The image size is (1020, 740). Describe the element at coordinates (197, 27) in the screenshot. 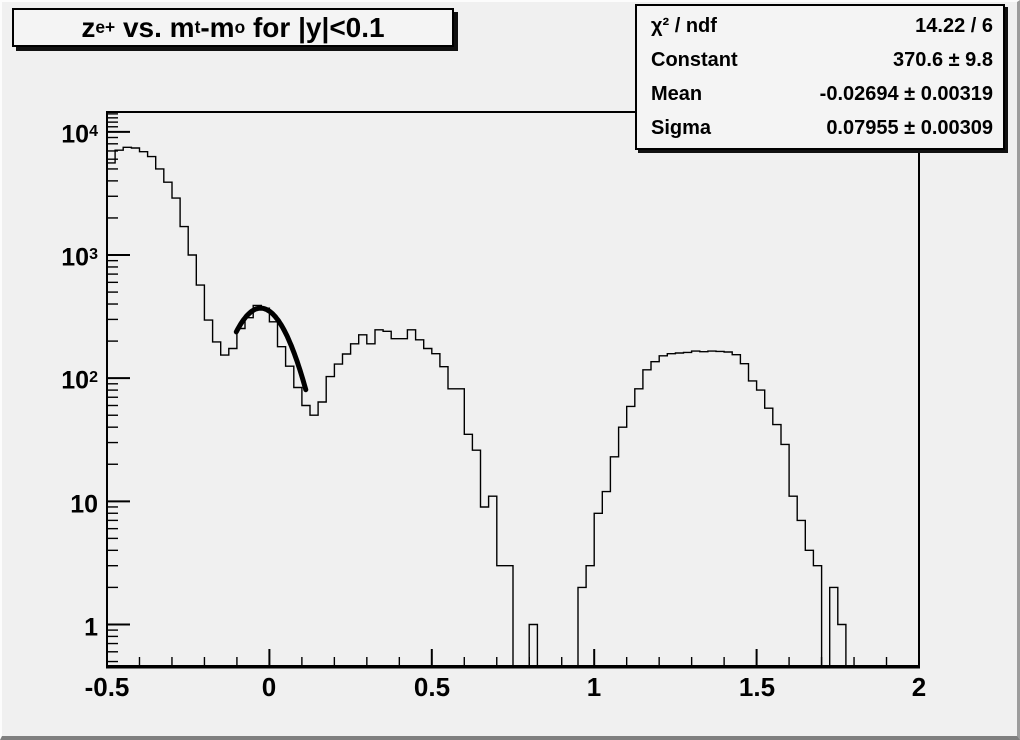

I see `title-subscript: t` at that location.